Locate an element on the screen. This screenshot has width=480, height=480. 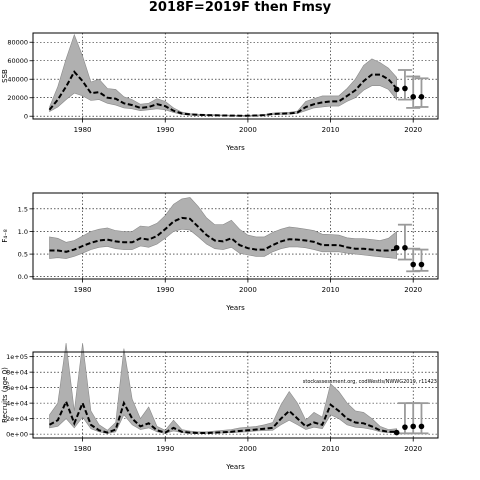
y-tick-label: 40000 is located at coordinates (17, 80).